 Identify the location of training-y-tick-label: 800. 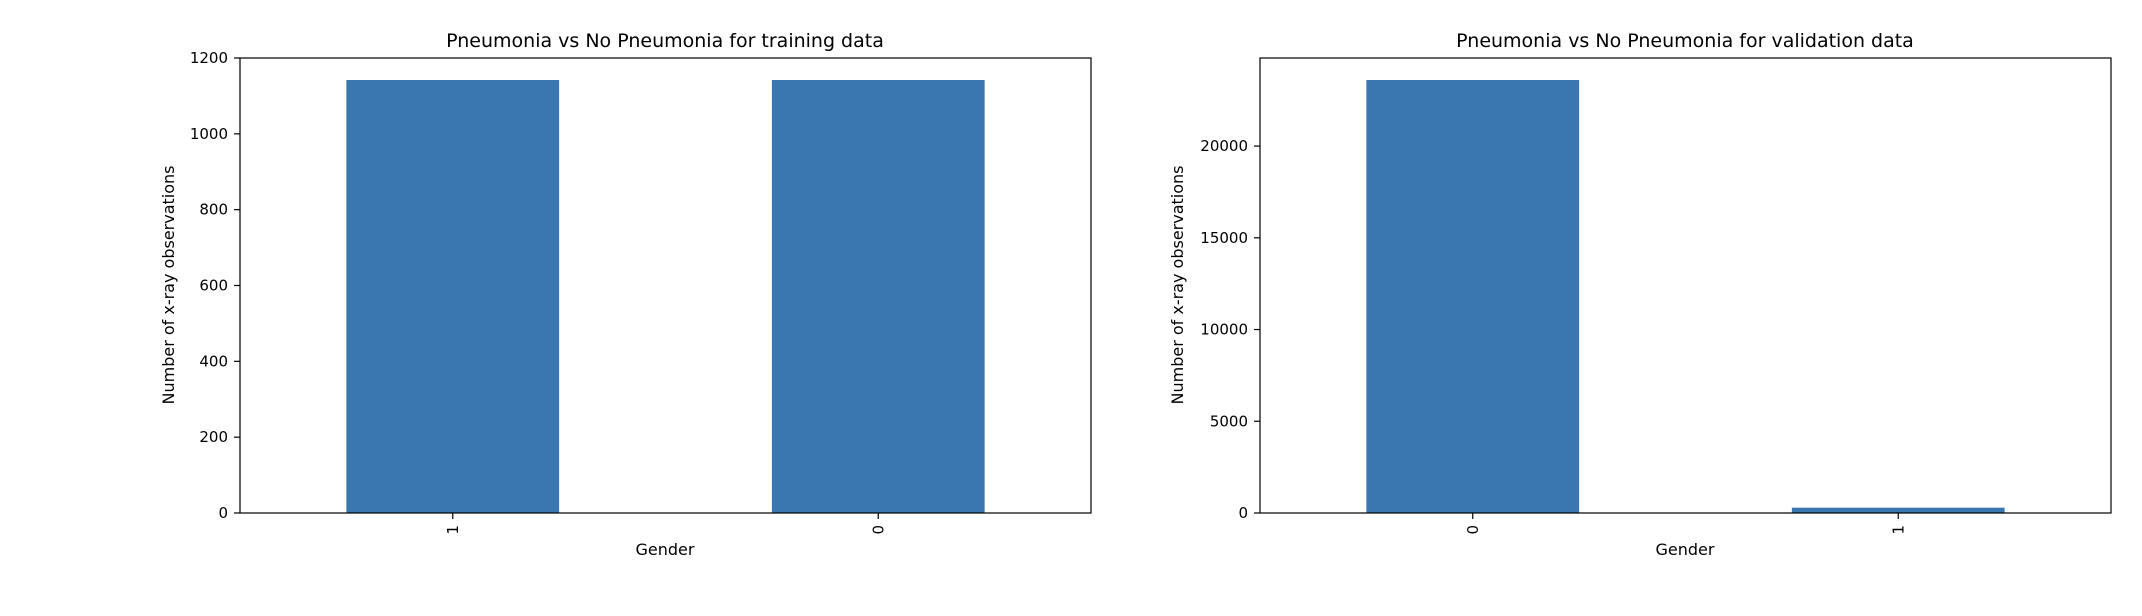
(213, 210).